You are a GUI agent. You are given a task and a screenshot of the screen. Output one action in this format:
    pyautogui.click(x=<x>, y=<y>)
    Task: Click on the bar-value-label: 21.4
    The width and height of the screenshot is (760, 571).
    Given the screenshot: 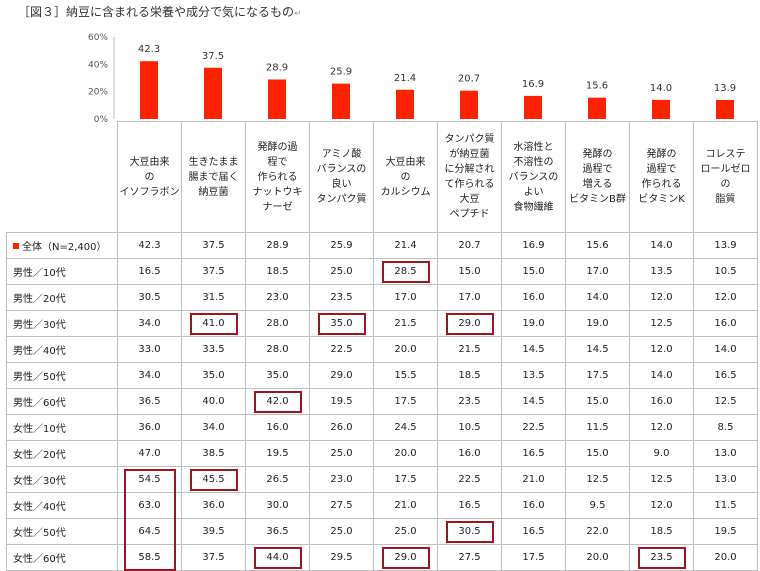 What is the action you would take?
    pyautogui.click(x=405, y=78)
    